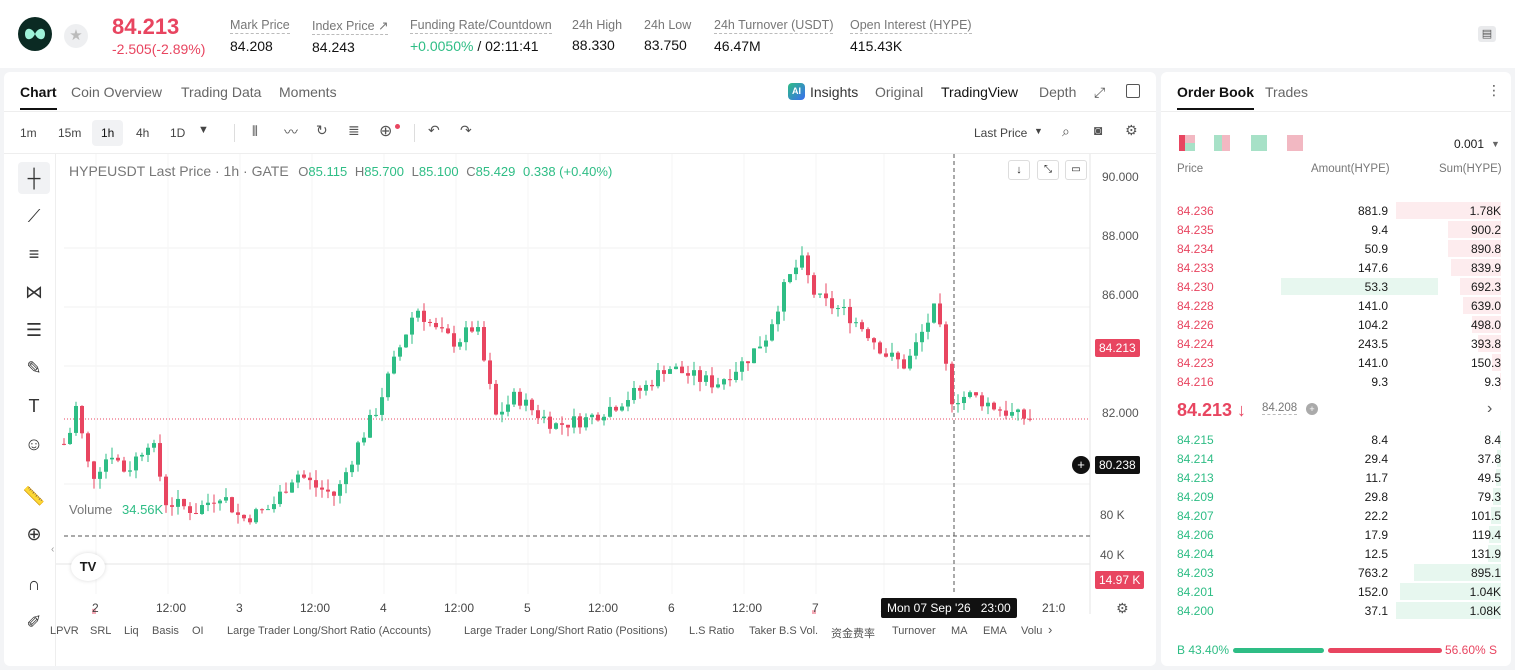 Image resolution: width=1515 pixels, height=670 pixels. I want to click on tab-chart: Chart, so click(38, 97).